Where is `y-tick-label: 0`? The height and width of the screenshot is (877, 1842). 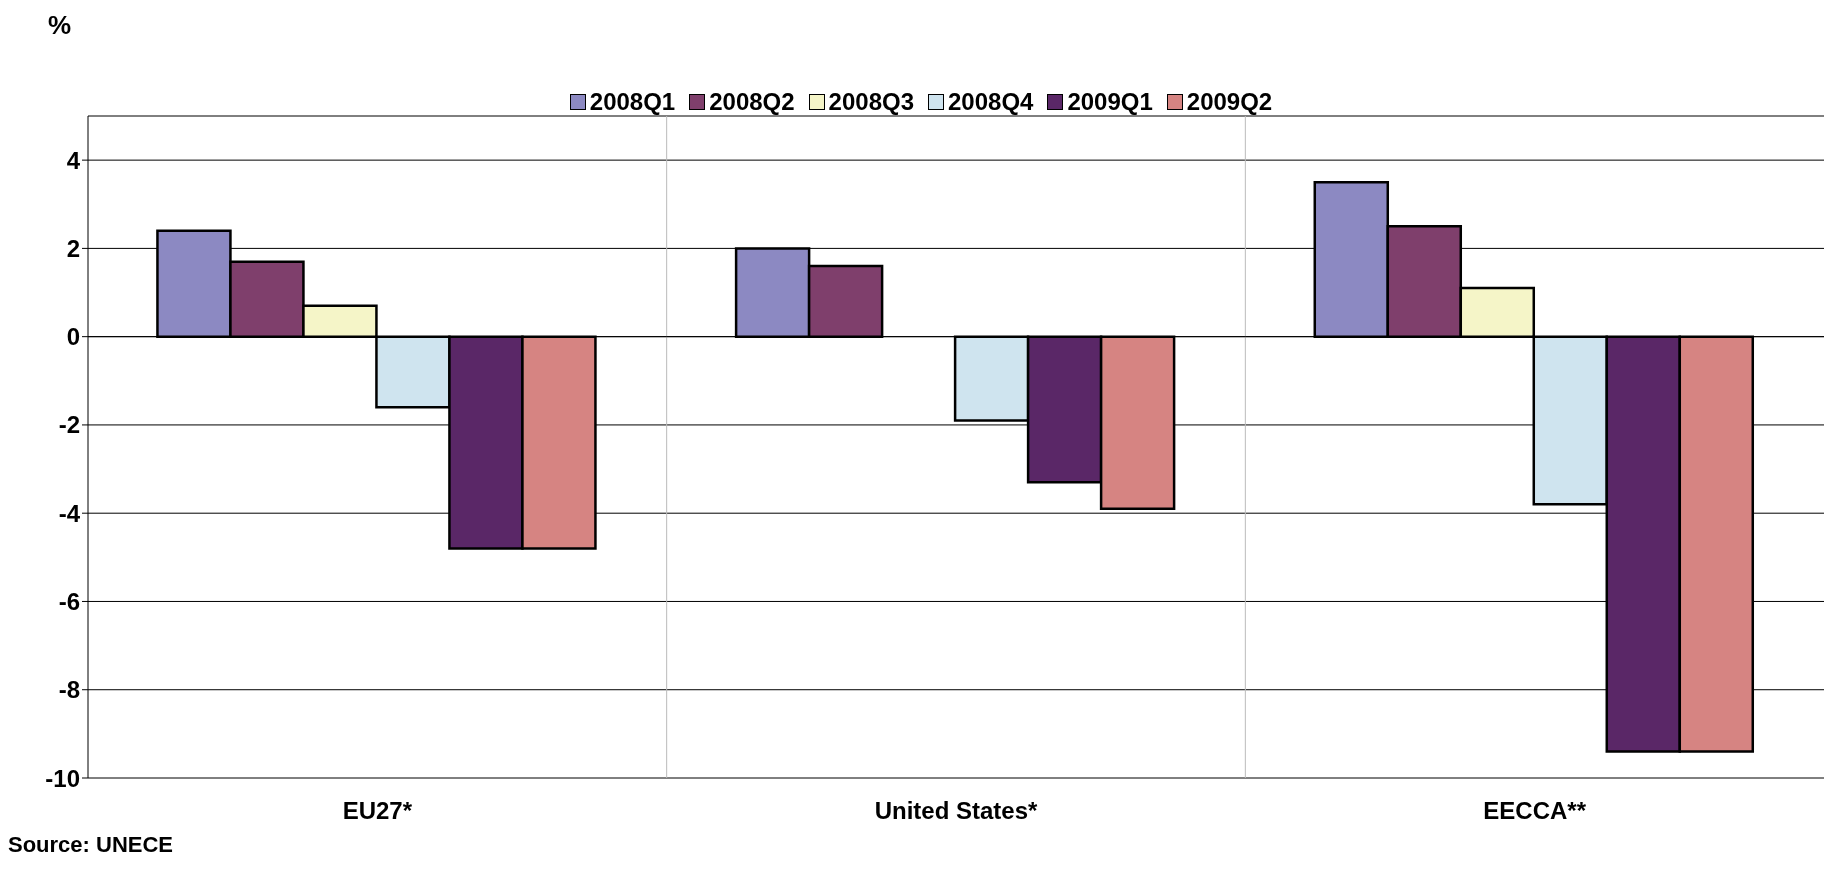
y-tick-label: 0 is located at coordinates (73, 337).